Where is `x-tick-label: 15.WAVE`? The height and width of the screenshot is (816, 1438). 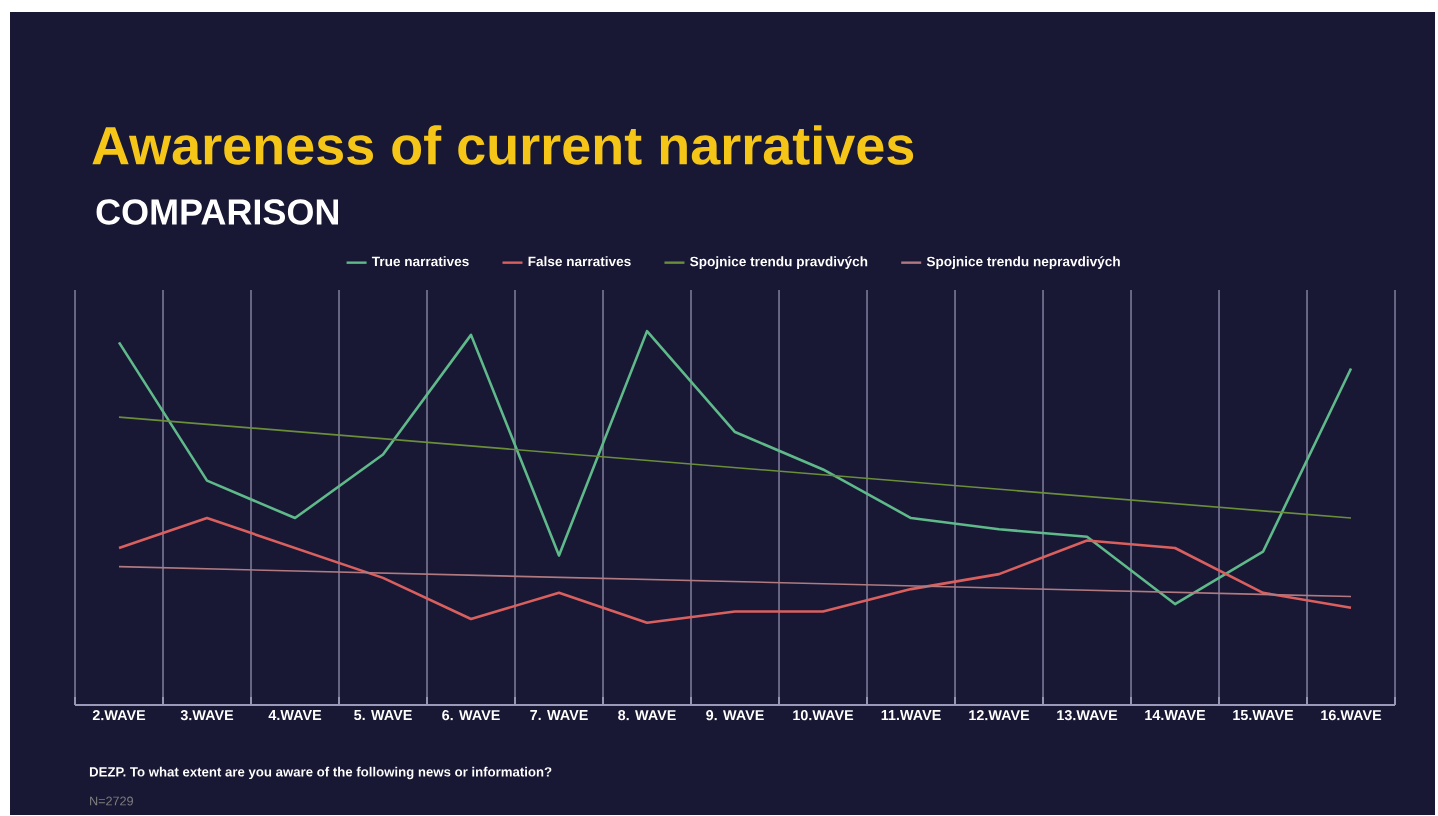 x-tick-label: 15.WAVE is located at coordinates (1263, 715).